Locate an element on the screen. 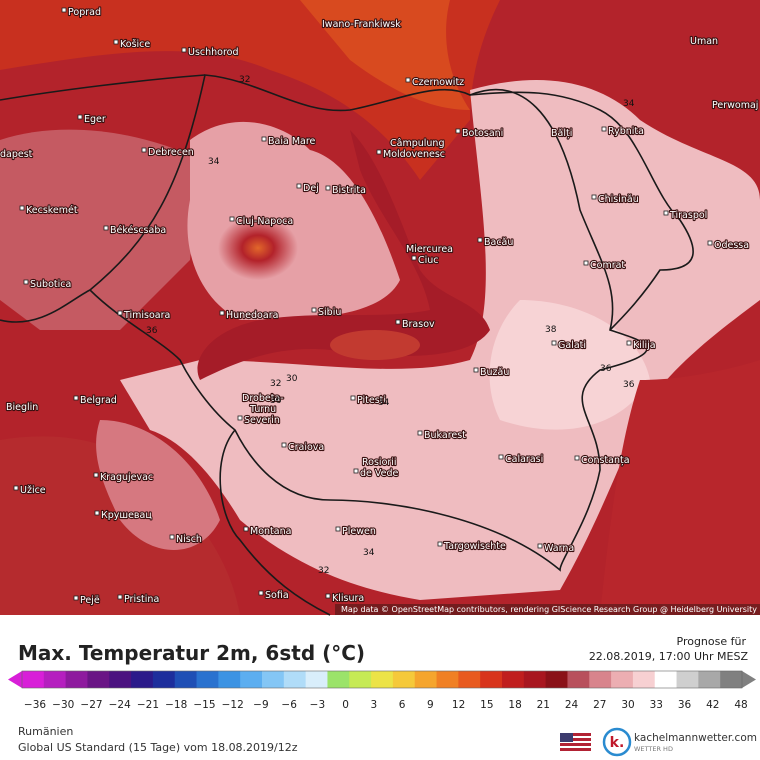 This screenshot has width=760, height=760. colorbar-frame is located at coordinates (382, 679).